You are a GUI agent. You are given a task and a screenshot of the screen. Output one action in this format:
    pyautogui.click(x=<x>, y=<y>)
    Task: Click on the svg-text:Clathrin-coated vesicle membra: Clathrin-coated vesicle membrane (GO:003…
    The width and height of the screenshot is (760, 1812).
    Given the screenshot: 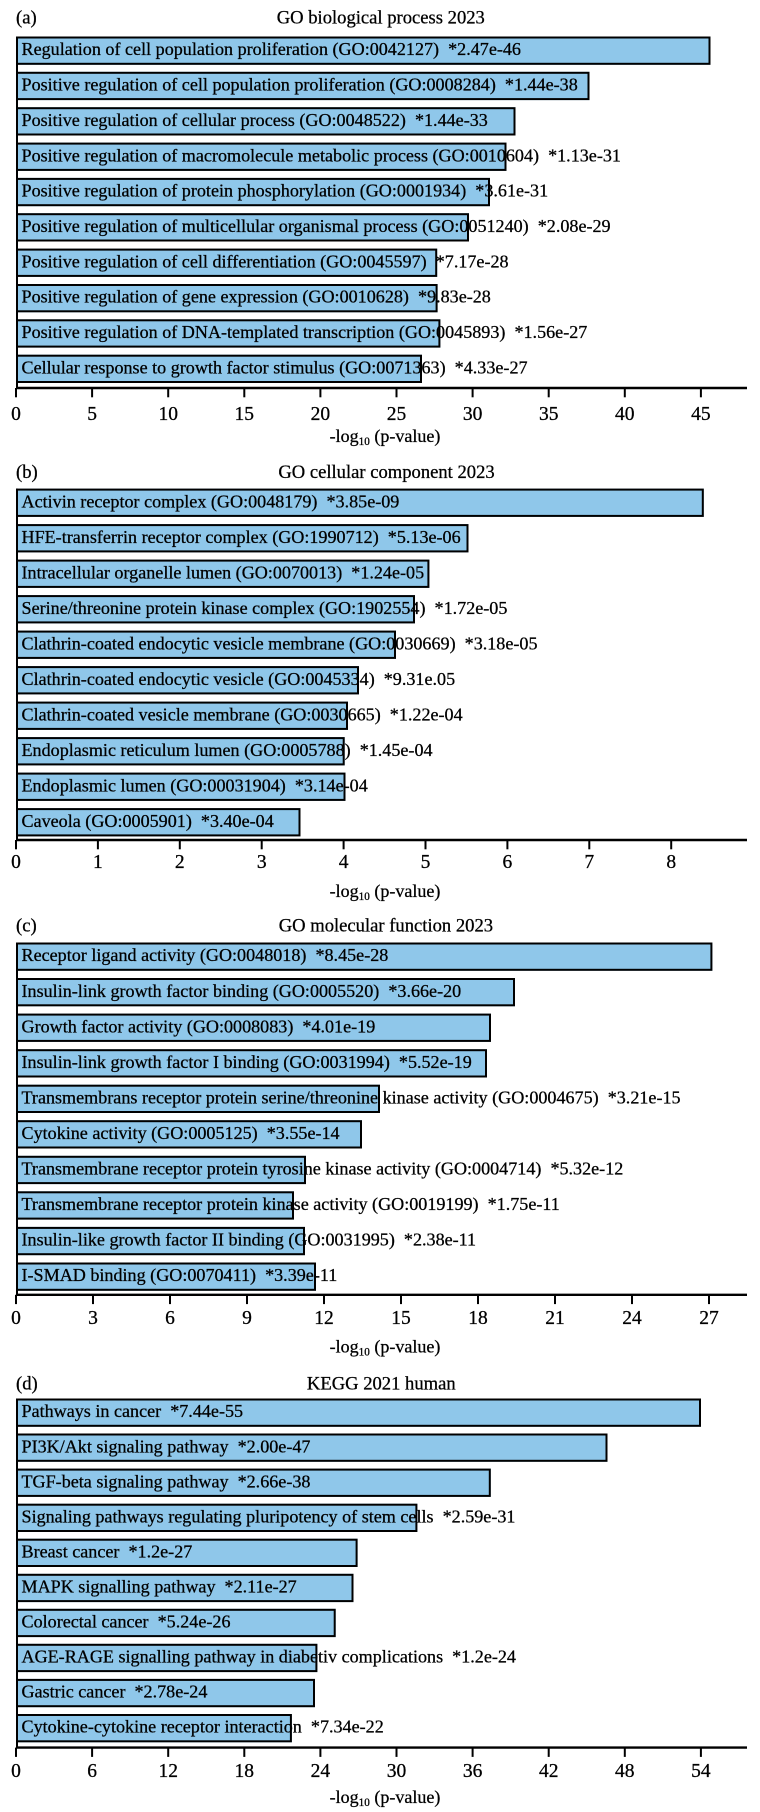 What is the action you would take?
    pyautogui.click(x=242, y=714)
    